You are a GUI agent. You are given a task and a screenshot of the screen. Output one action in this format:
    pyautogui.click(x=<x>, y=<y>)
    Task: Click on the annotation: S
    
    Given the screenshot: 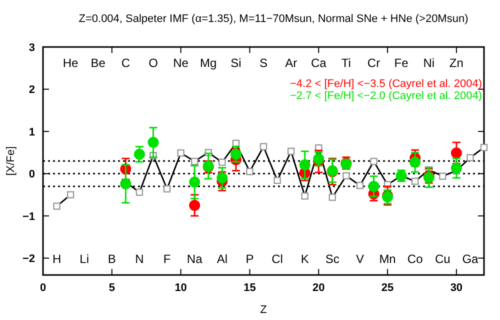 What is the action you would take?
    pyautogui.click(x=263, y=63)
    